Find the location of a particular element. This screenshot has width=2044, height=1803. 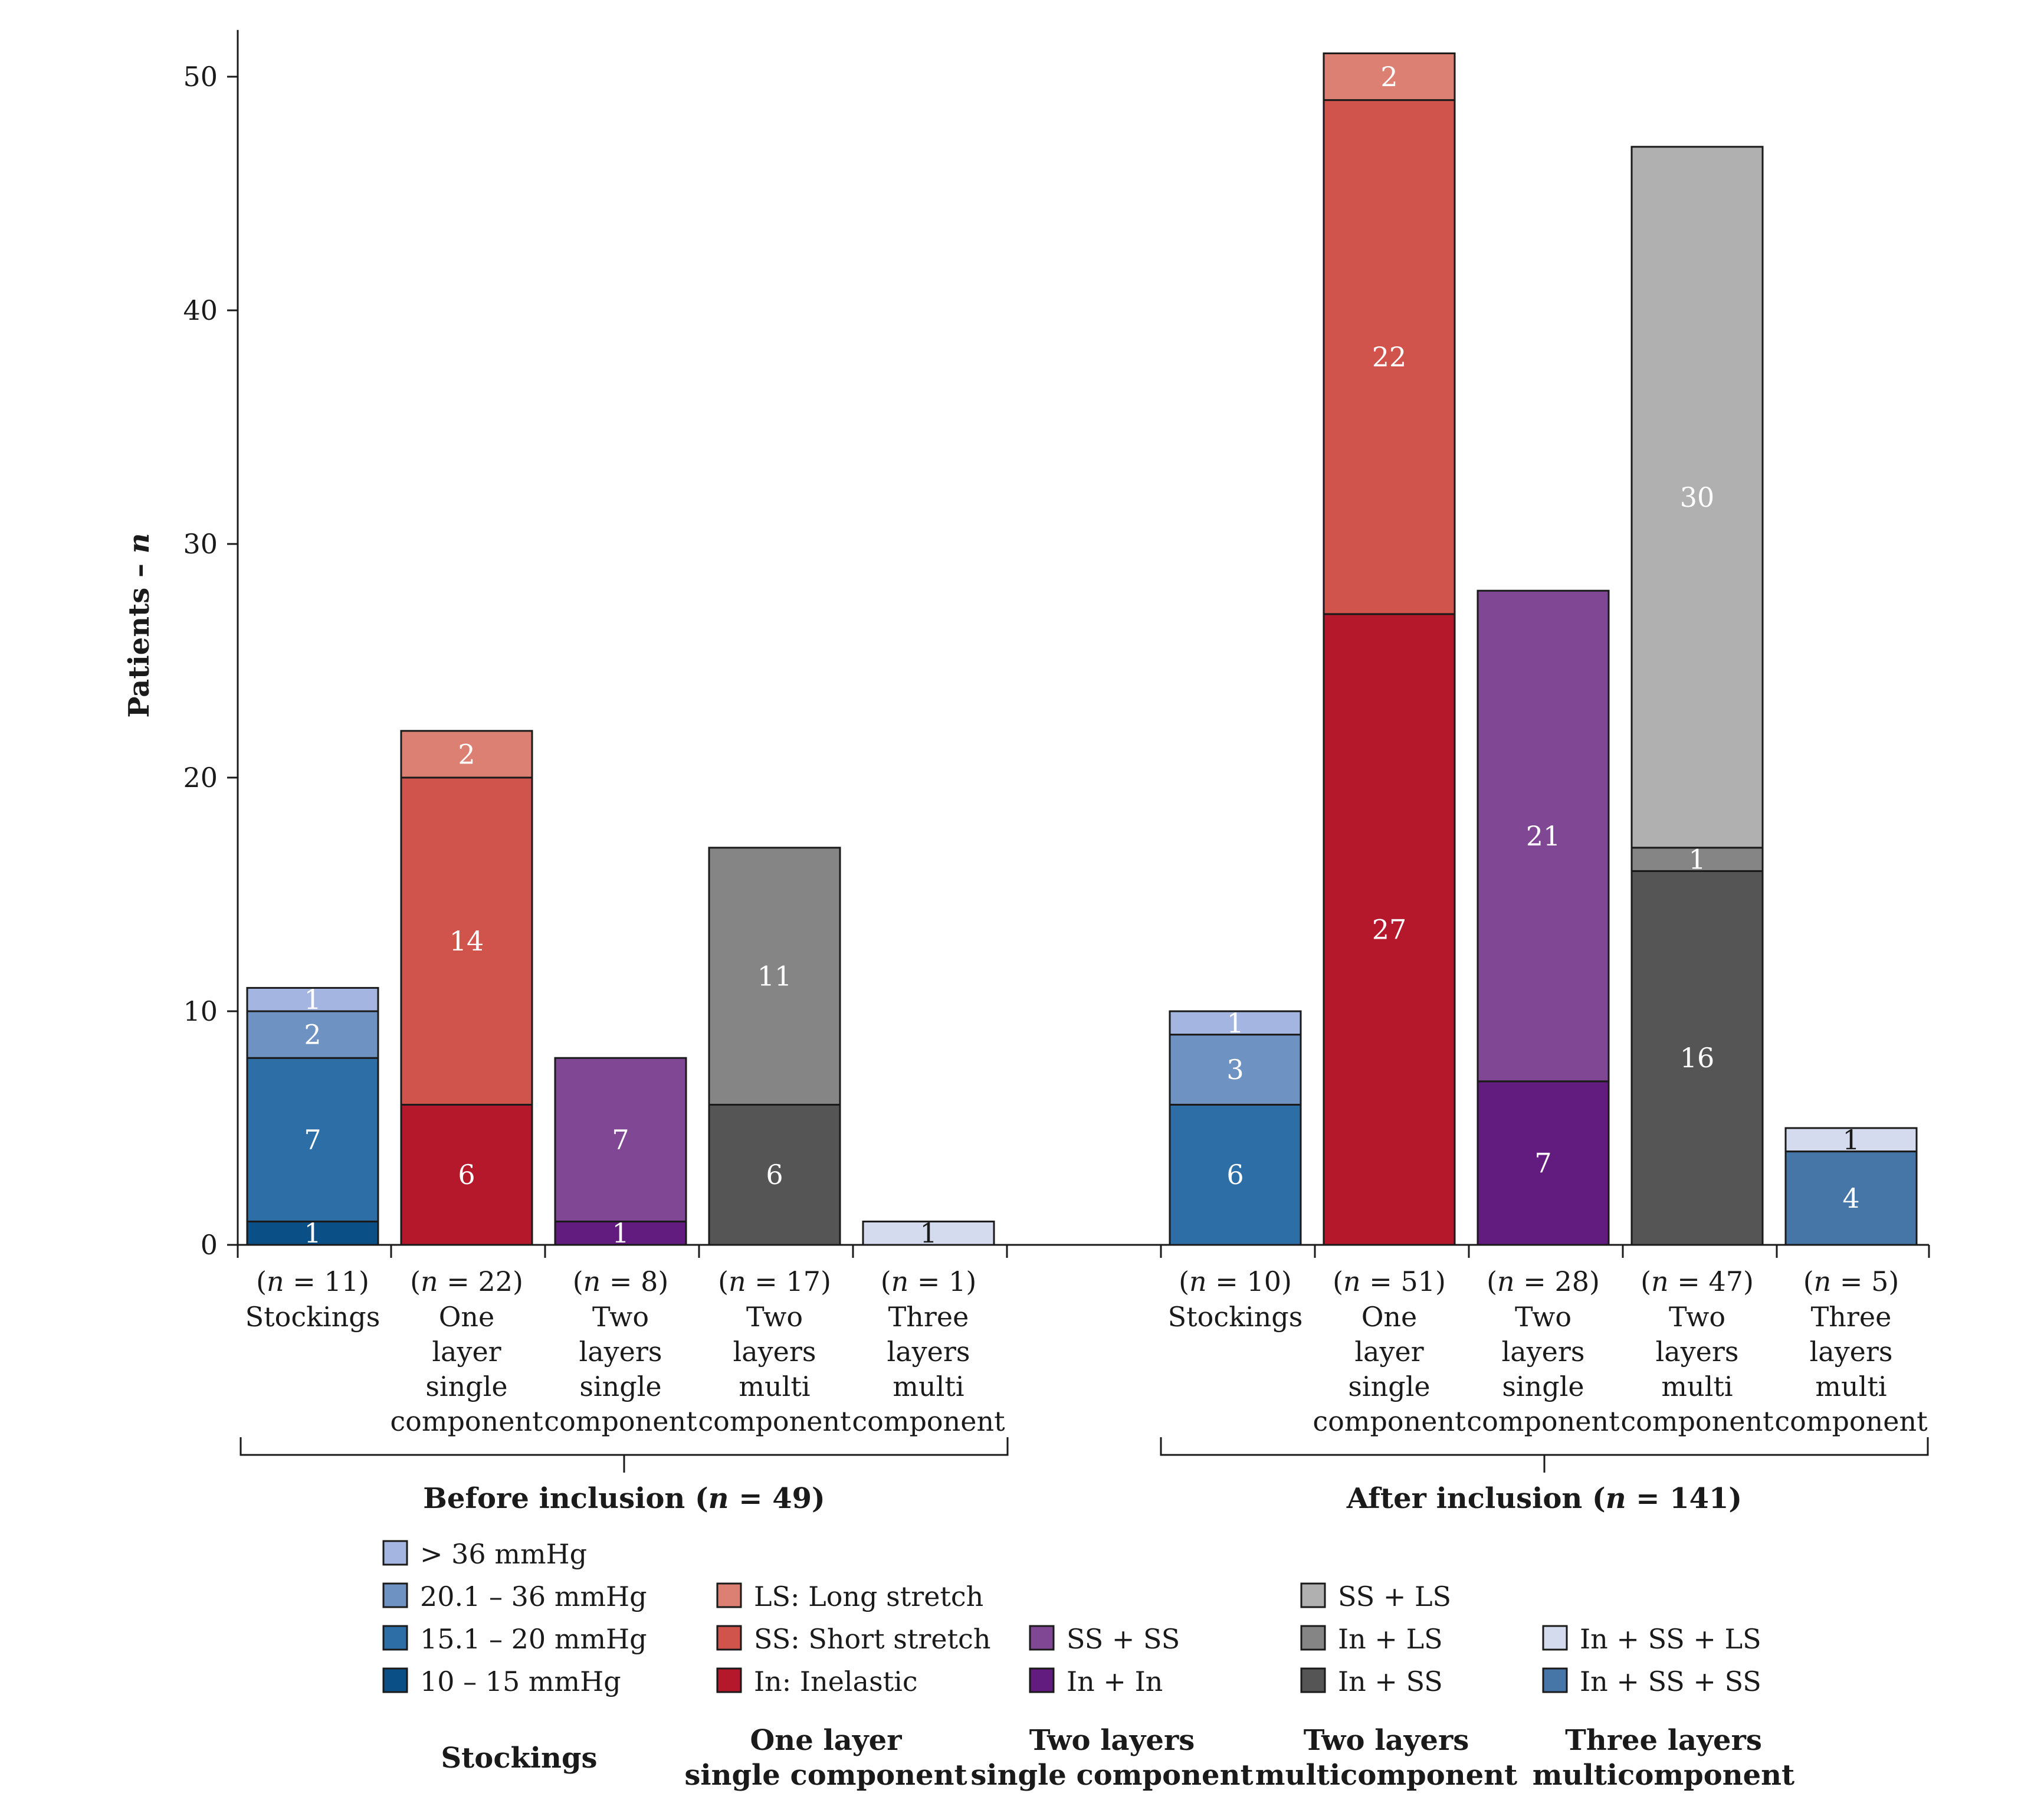

segment-value-label: 14 is located at coordinates (467, 941).